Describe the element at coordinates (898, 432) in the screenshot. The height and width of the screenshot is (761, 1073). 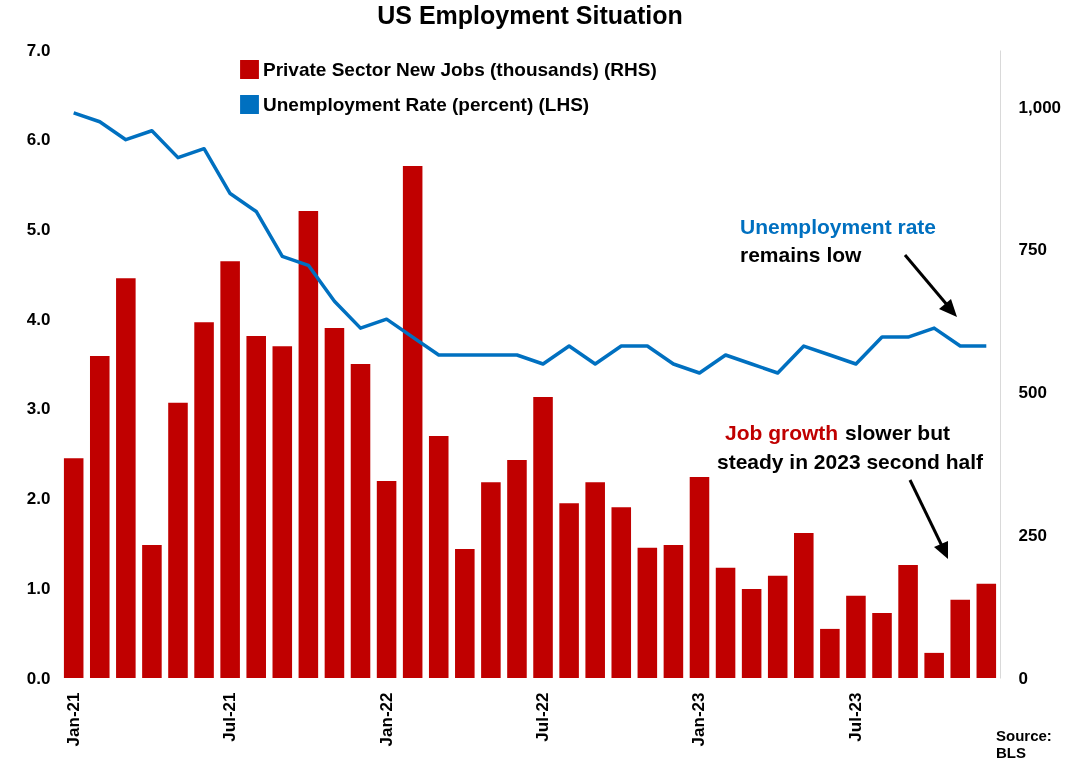
I see `annotation: slower but` at that location.